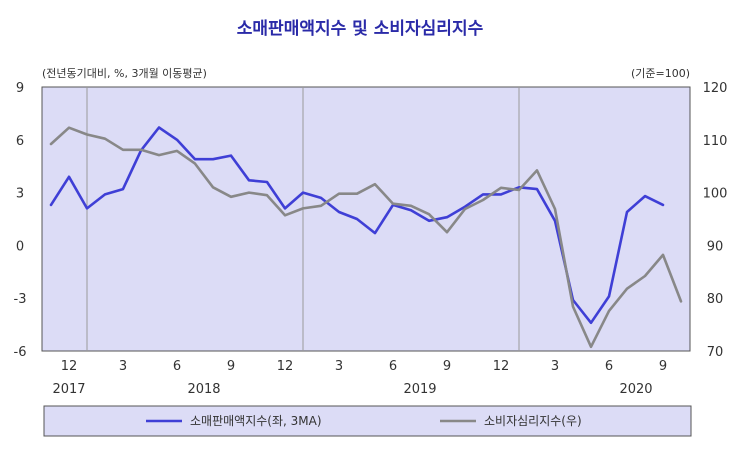 Image resolution: width=745 pixels, height=462 pixels. I want to click on year-labels: 2017 2018 2019 2020, so click(352, 389).